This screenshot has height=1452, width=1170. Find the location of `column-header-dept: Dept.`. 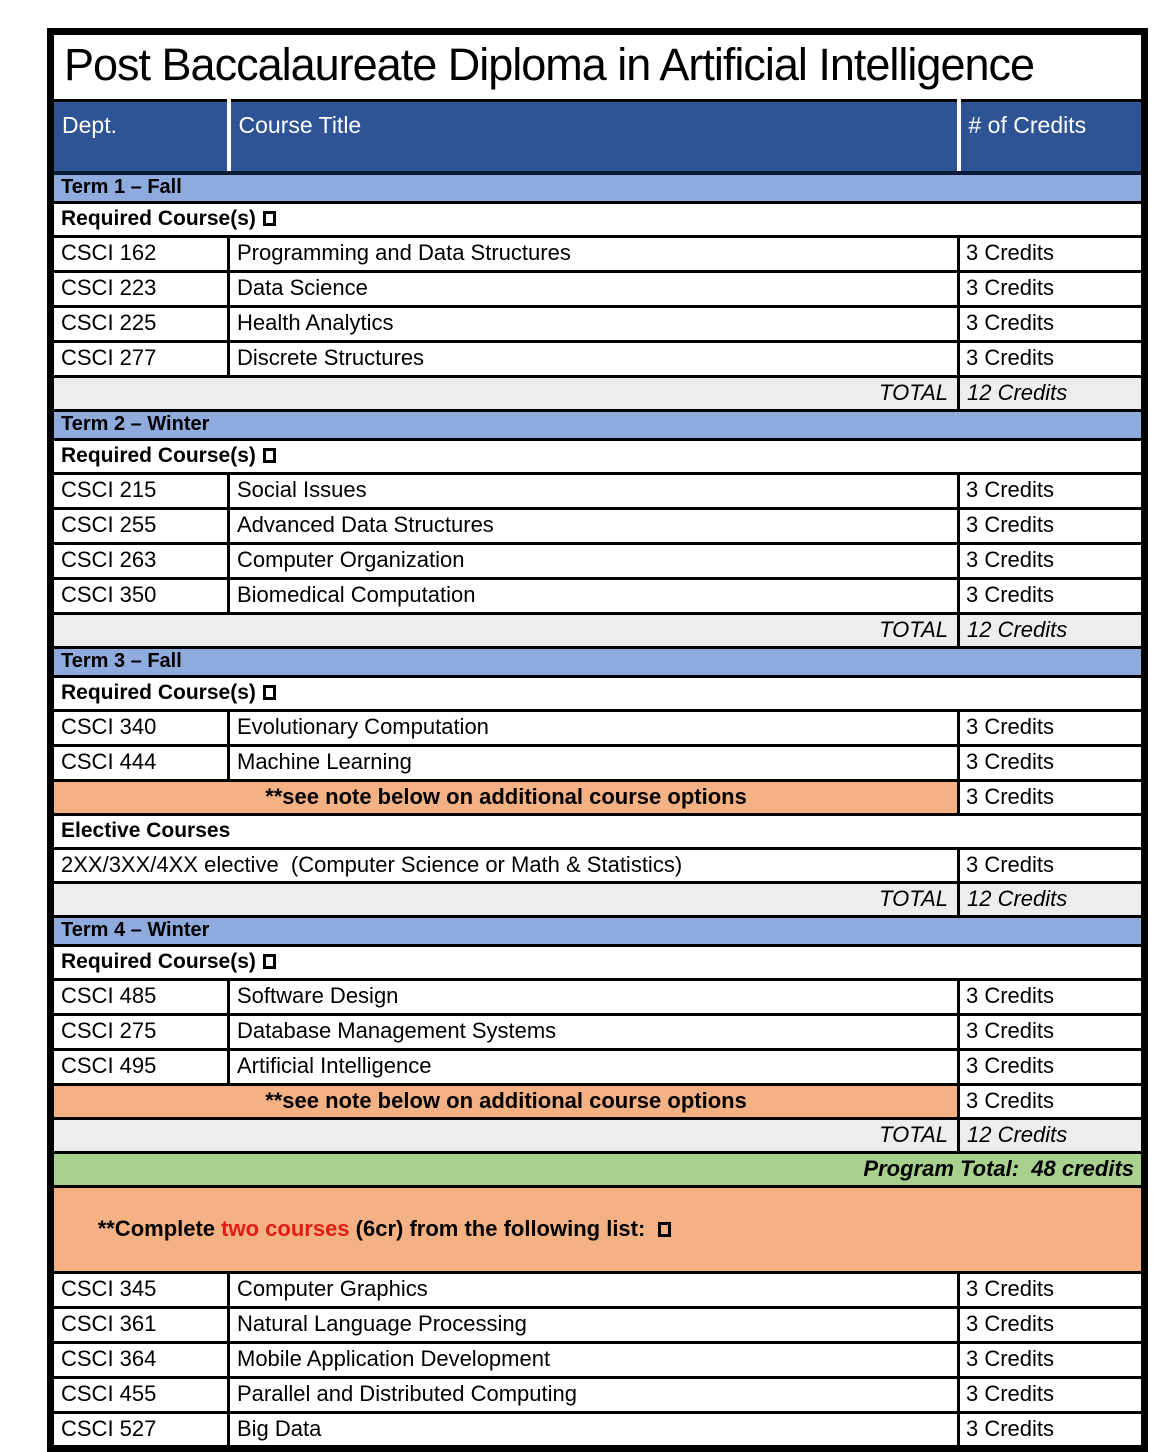

column-header-dept: Dept. is located at coordinates (139, 137).